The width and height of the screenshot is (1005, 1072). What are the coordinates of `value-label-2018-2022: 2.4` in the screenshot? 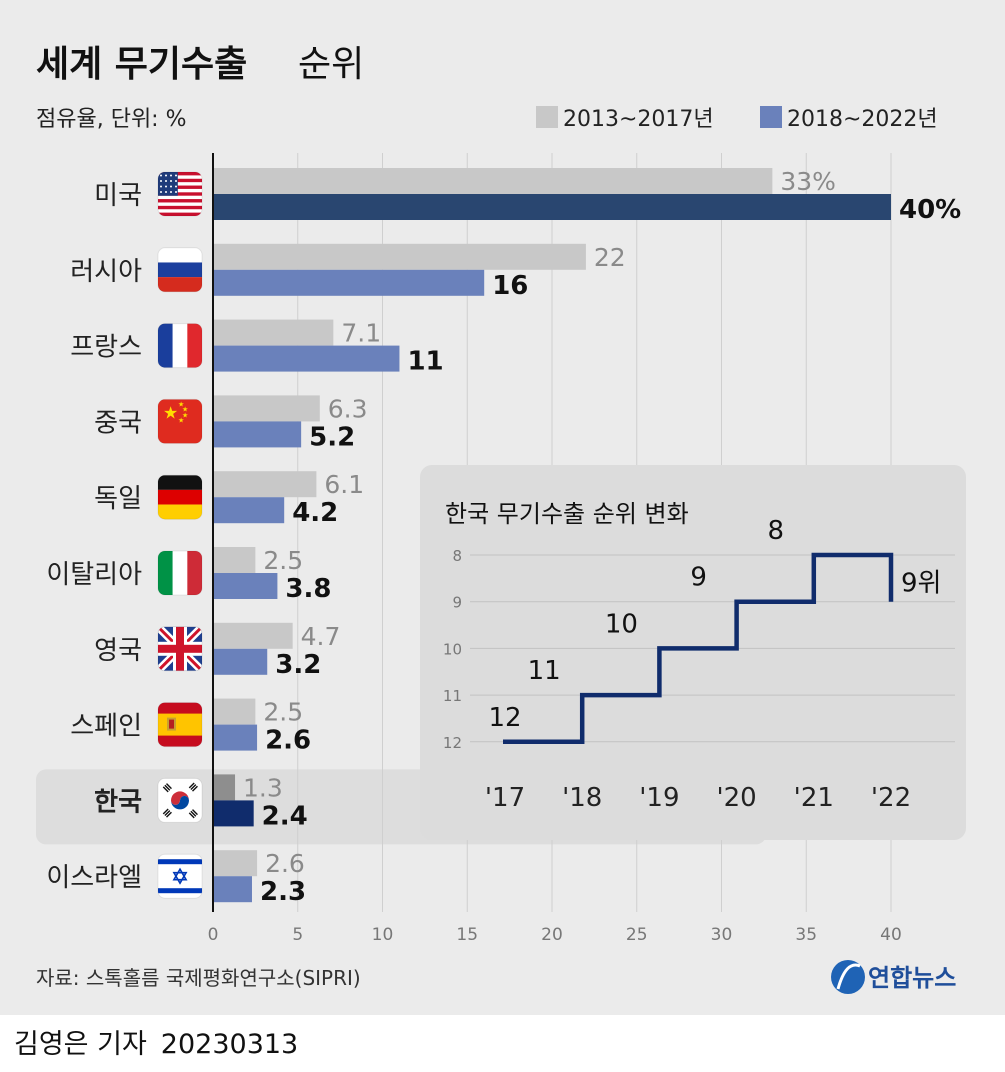 It's located at (285, 816).